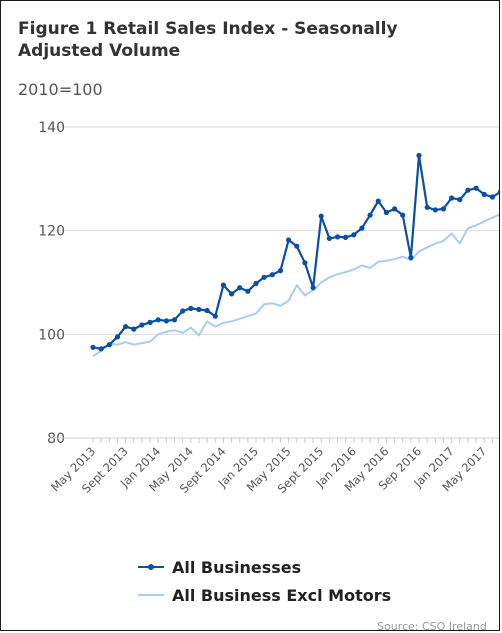 This screenshot has height=633, width=502. I want to click on legend-swatch-all-businesses, so click(151, 567).